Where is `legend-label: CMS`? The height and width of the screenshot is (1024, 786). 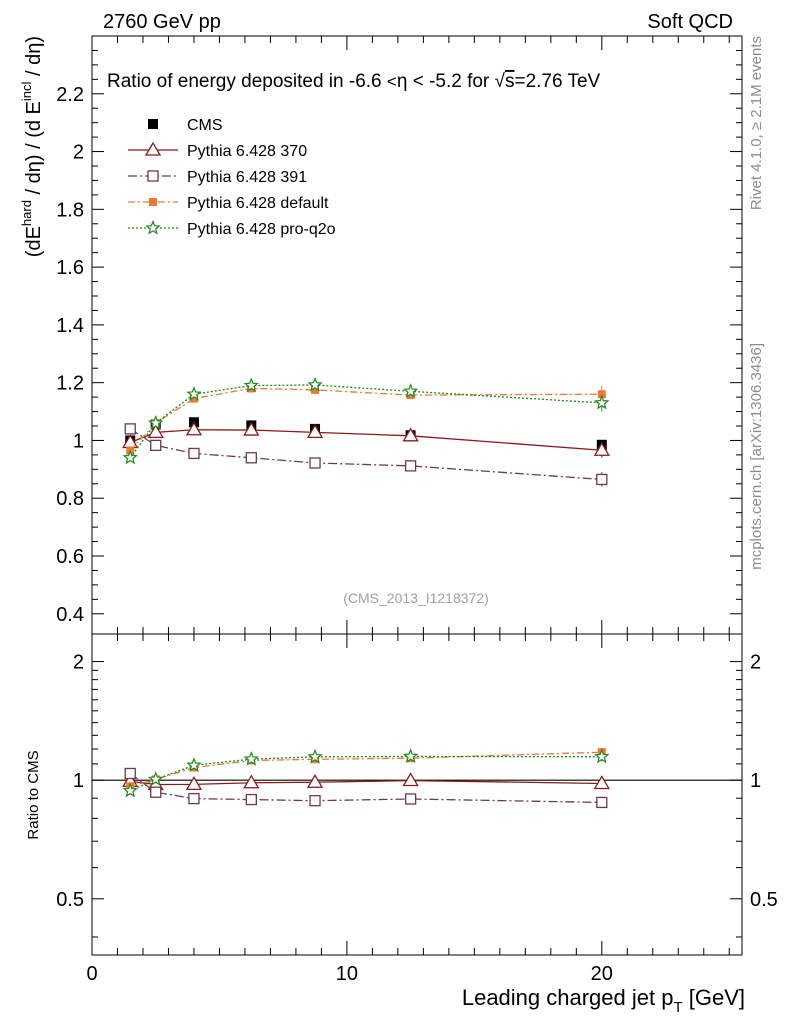 legend-label: CMS is located at coordinates (205, 125).